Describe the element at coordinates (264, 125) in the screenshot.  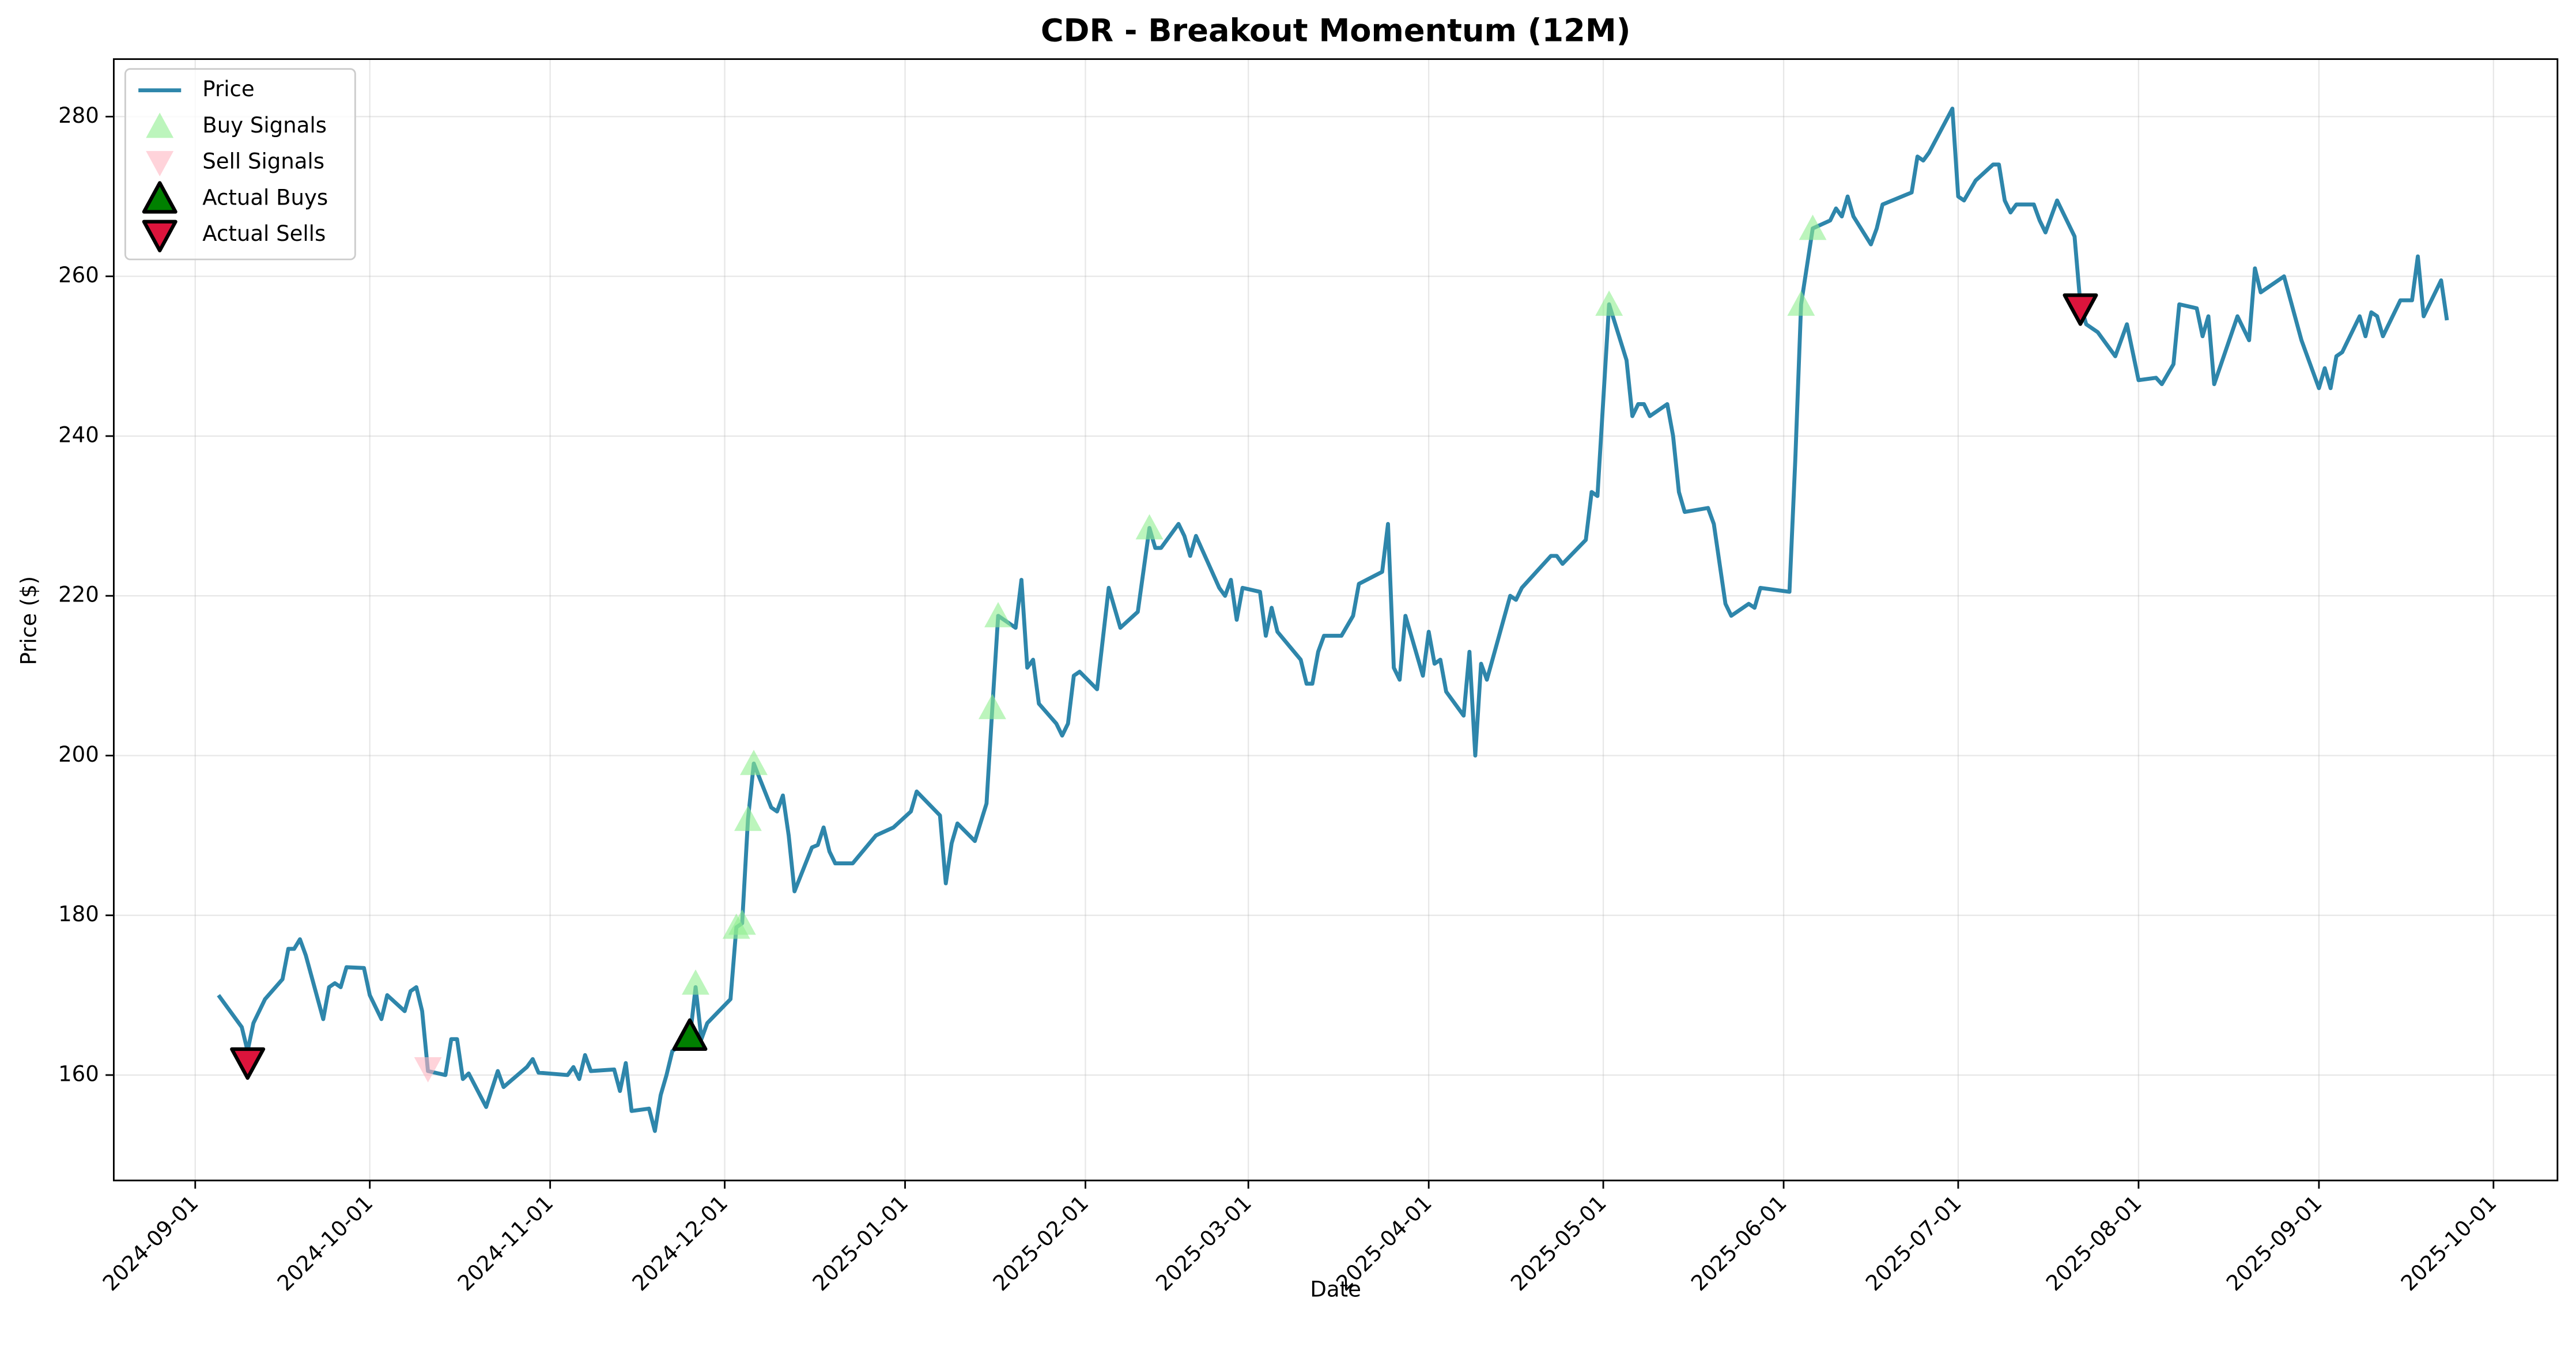
I see `legend-label: Buy Signals` at that location.